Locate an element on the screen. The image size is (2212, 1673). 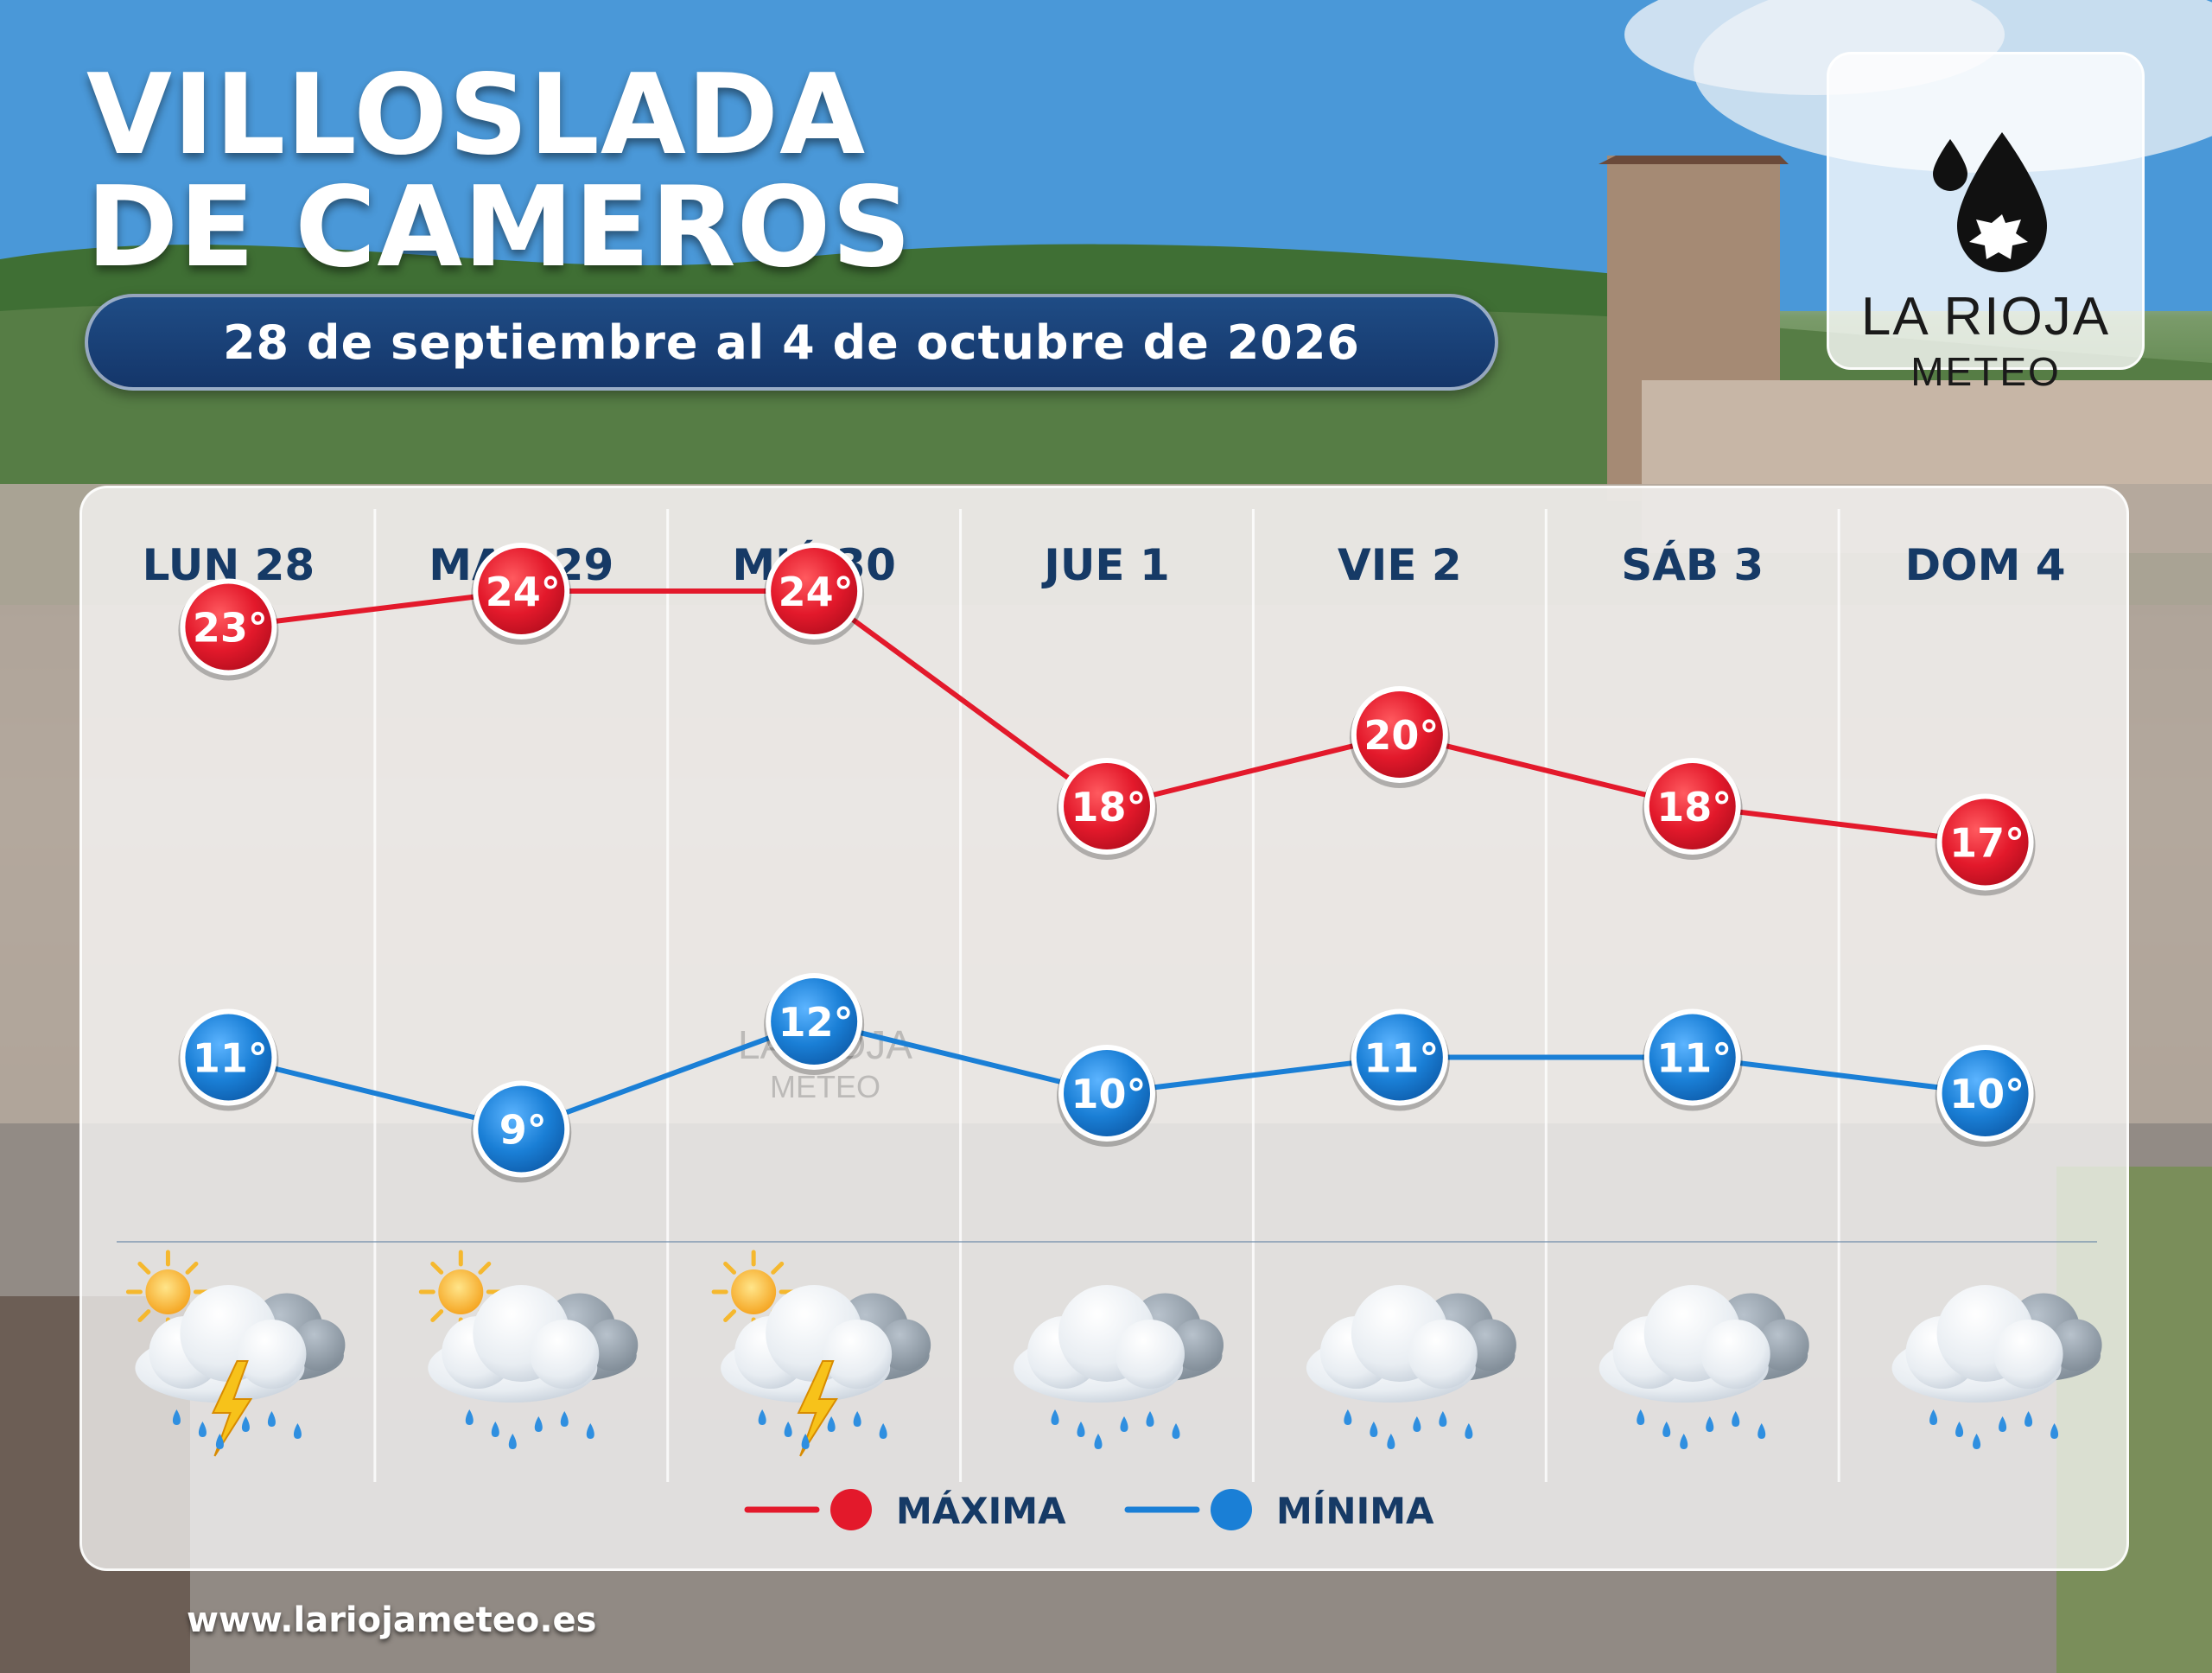
temperature-value-label: 12° is located at coordinates (816, 1022).